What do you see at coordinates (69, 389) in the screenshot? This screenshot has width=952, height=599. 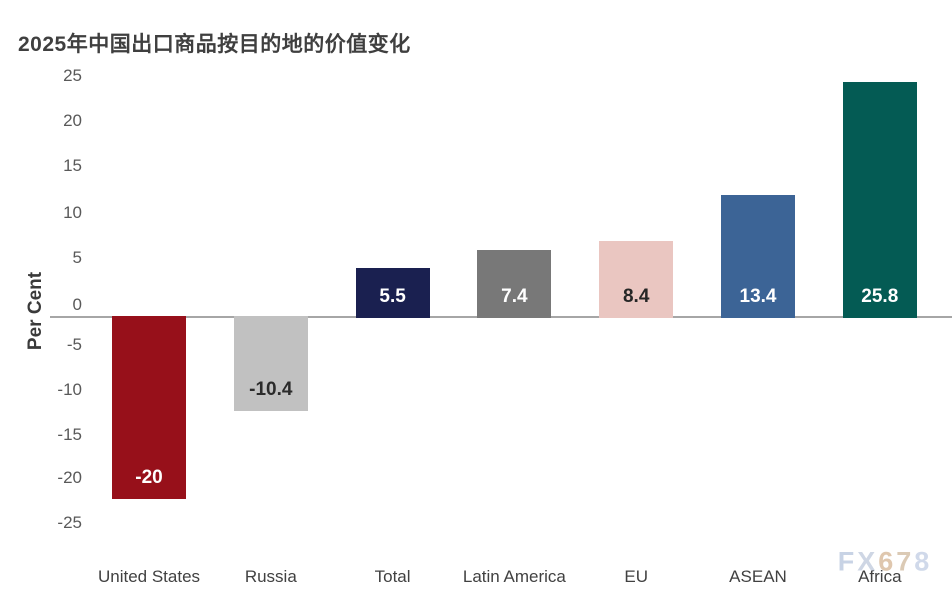 I see `y-tick-label: -10` at bounding box center [69, 389].